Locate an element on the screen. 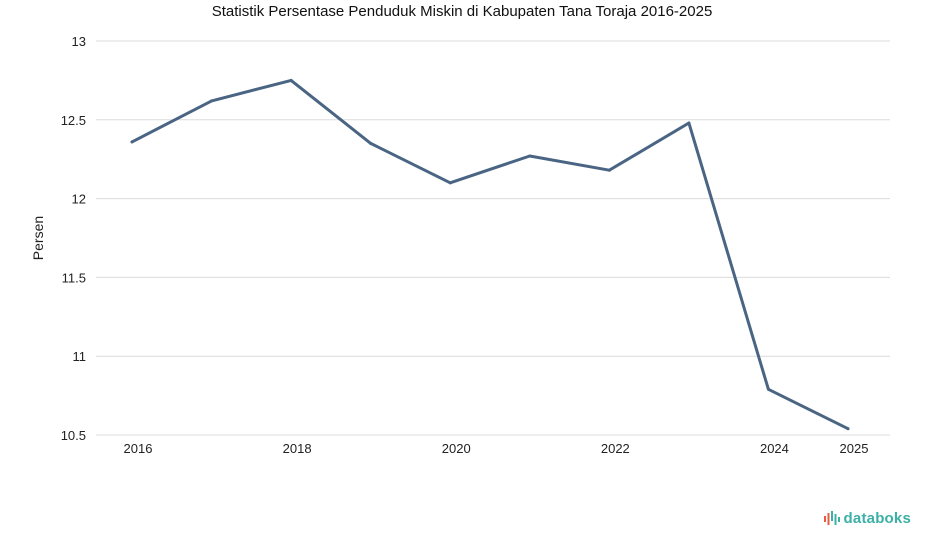 The image size is (925, 547). x-tick-label: 2020 is located at coordinates (456, 448).